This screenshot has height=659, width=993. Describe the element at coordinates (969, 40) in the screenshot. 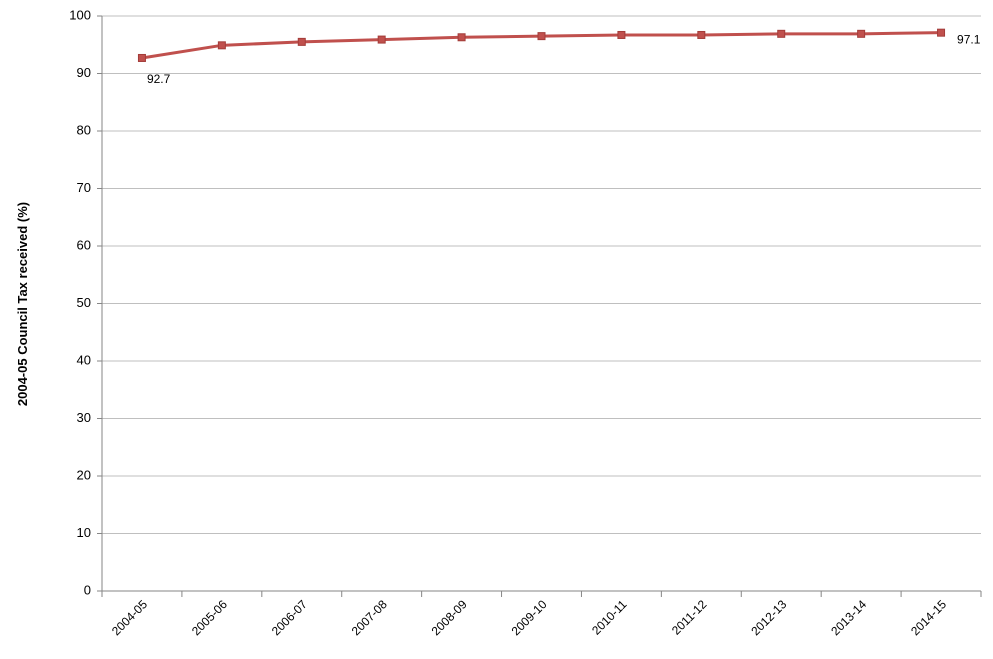

I see `data-label: 97.1` at that location.